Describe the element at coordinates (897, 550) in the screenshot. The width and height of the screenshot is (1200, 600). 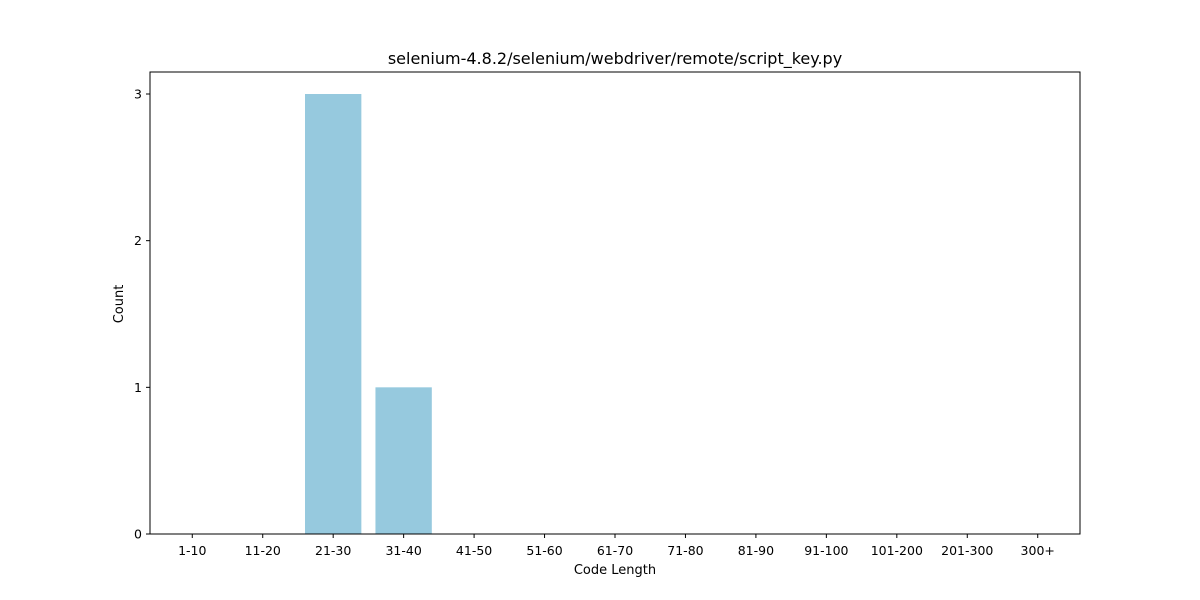
I see `x-tick-label: 101-200` at that location.